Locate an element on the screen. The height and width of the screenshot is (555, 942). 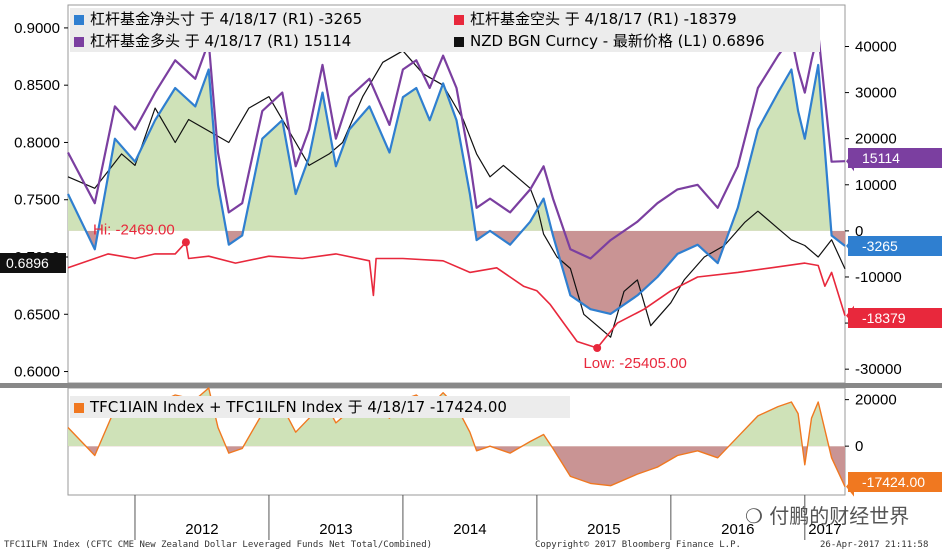
footer-timestamp: 26-Apr-2017 21:11:58 is located at coordinates (874, 545).